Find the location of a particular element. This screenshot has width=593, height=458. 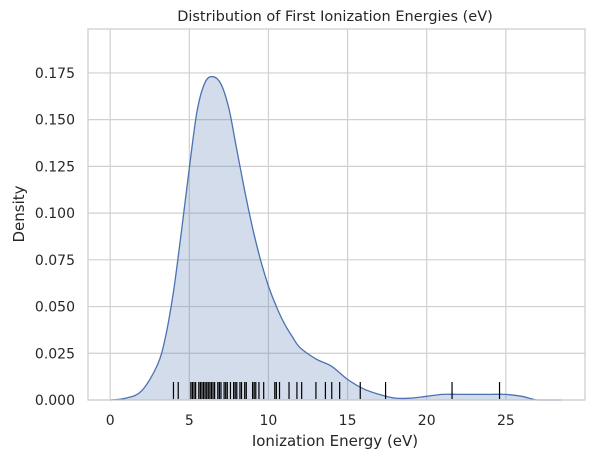

x-tick-label: 0 is located at coordinates (110, 421).